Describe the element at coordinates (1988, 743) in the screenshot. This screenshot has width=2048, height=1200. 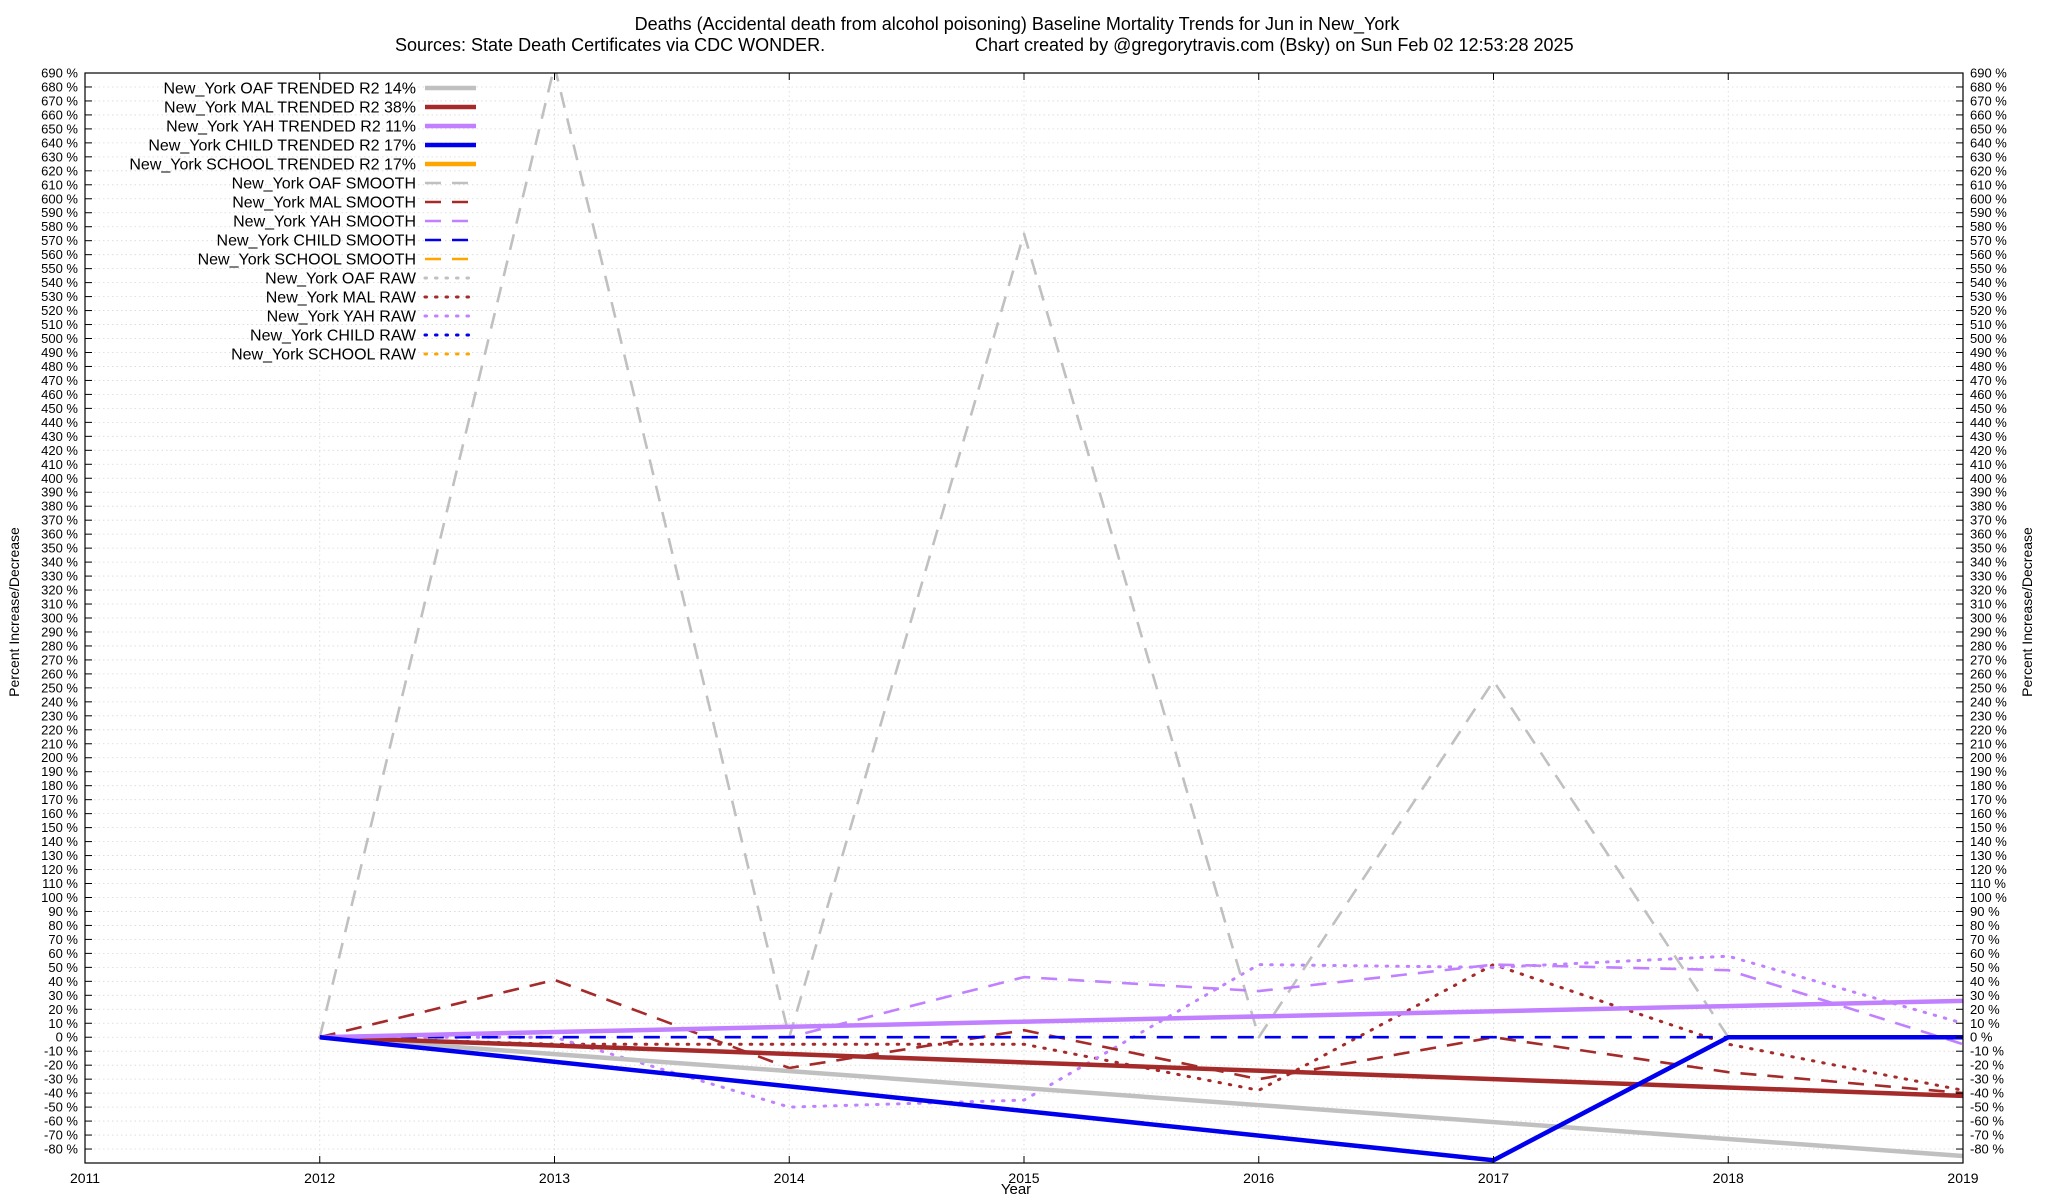
I see `y-tick-label: 210 %` at that location.